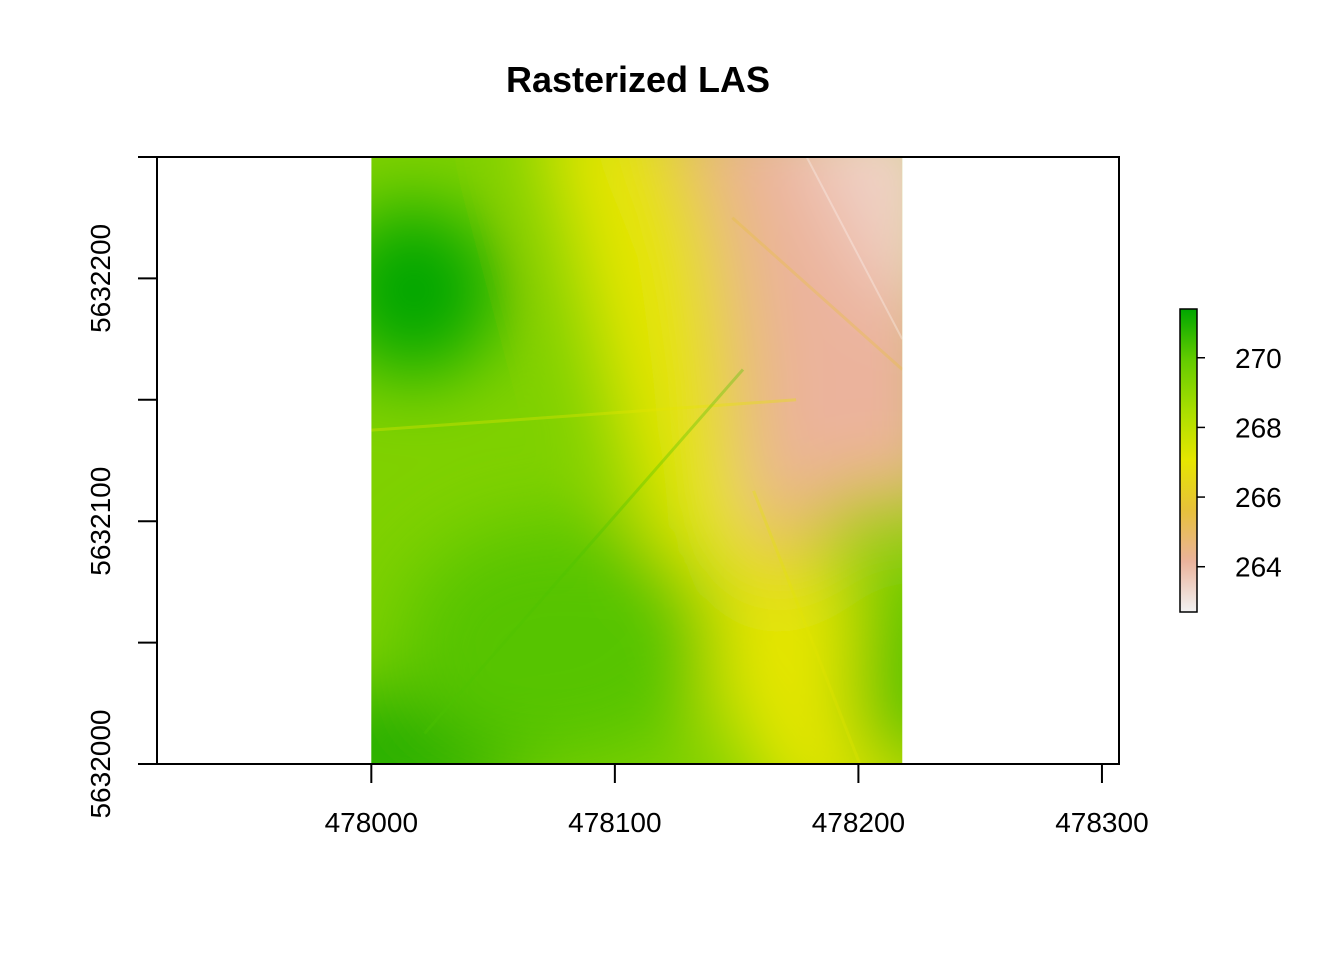  Describe the element at coordinates (100, 521) in the screenshot. I see `y-tick-label: 5632100` at that location.